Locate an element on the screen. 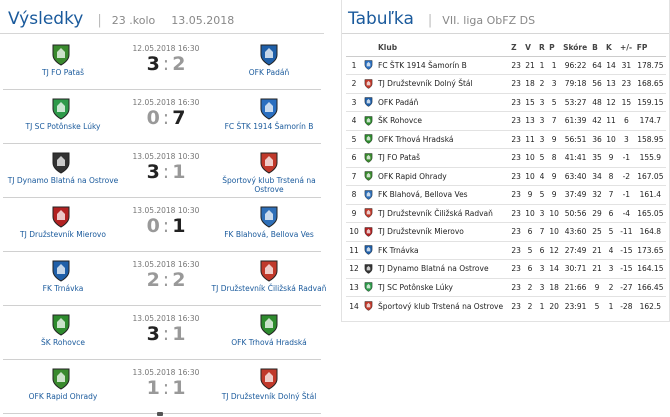 The width and height of the screenshot is (670, 417). standings-row: 3 OFK Padáň 23 15 3 5 53:27 48 12 15 159.15 is located at coordinates (506, 102).